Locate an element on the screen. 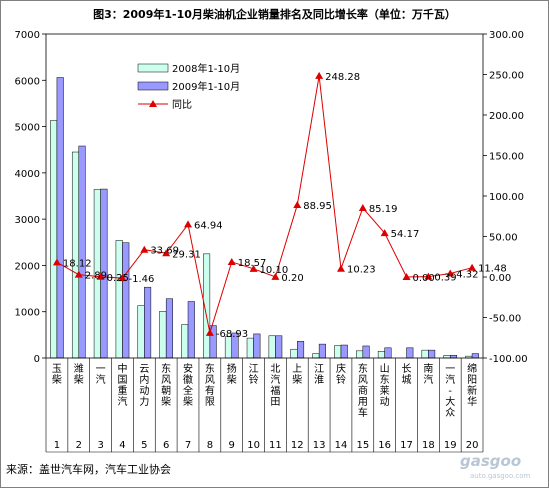 This screenshot has width=549, height=488. category-label: 中国重汽 is located at coordinates (122, 385).